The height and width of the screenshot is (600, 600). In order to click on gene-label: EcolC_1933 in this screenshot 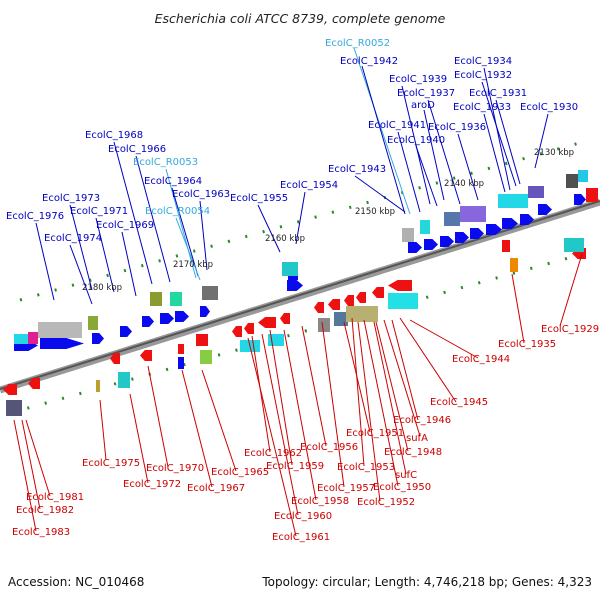, I will do `click(482, 107)`.